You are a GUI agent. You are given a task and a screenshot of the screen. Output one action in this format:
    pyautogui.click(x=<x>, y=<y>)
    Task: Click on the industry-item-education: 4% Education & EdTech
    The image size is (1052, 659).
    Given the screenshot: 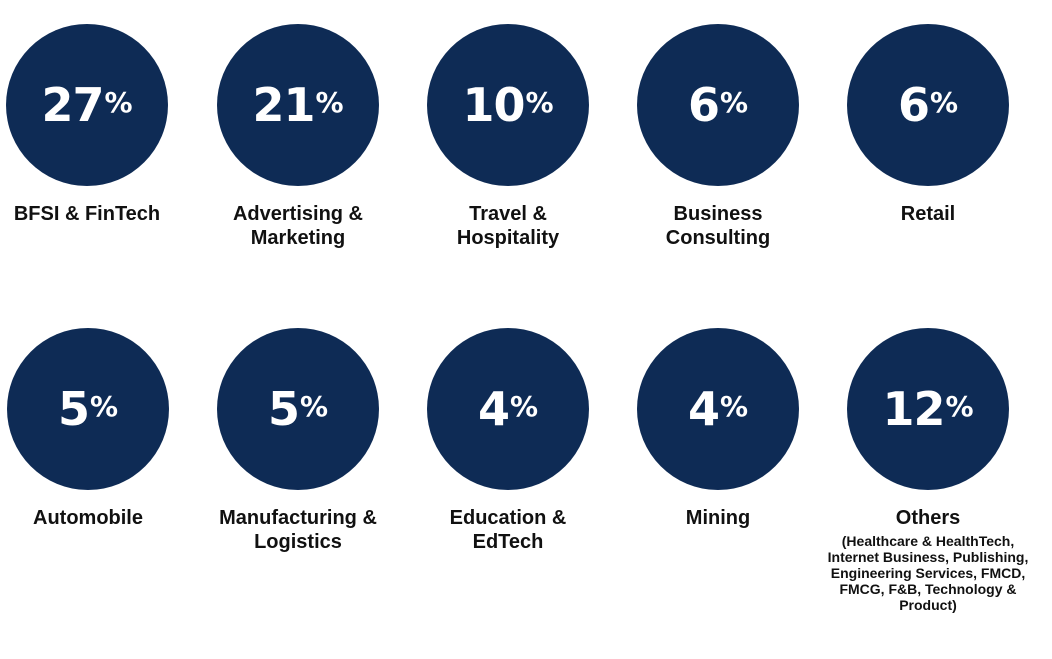 What is the action you would take?
    pyautogui.click(x=508, y=441)
    